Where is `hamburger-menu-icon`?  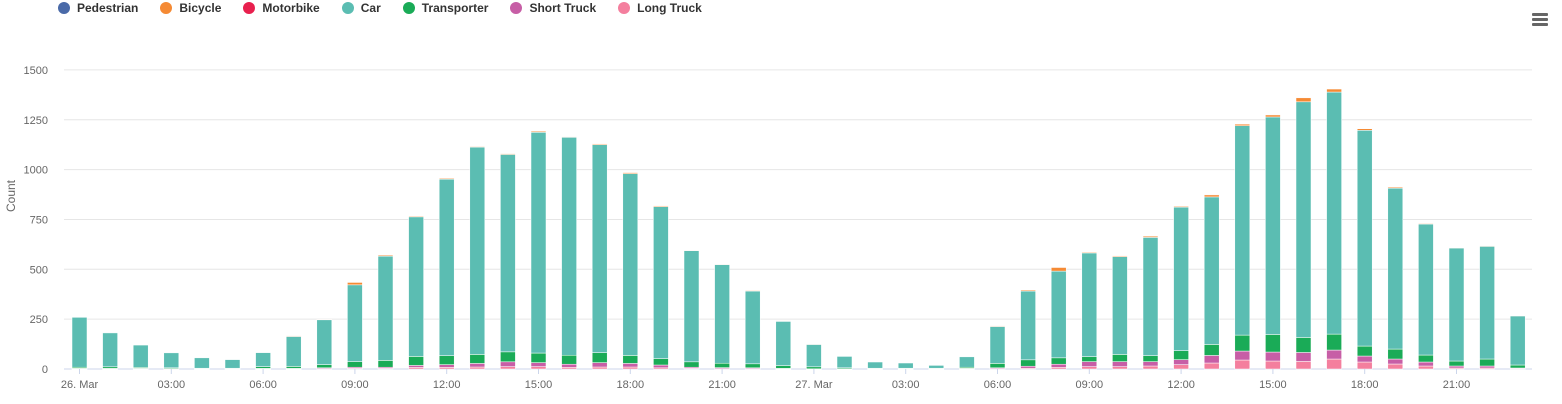
hamburger-menu-icon is located at coordinates (1540, 20).